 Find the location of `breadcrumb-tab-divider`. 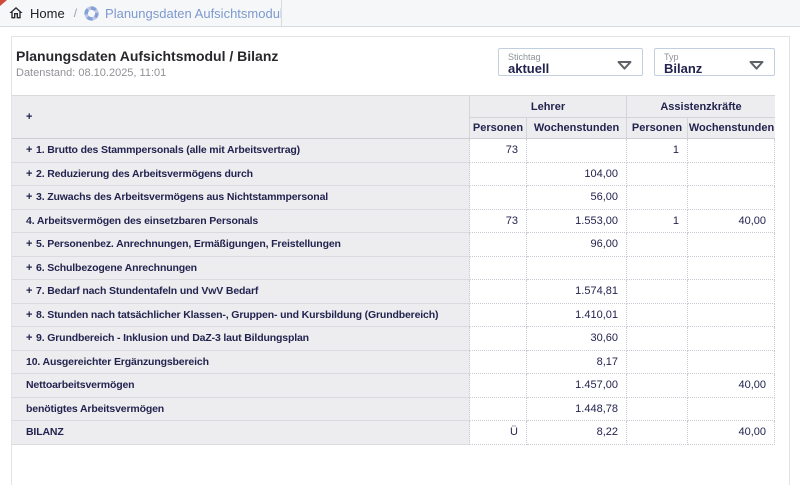

breadcrumb-tab-divider is located at coordinates (281, 13).